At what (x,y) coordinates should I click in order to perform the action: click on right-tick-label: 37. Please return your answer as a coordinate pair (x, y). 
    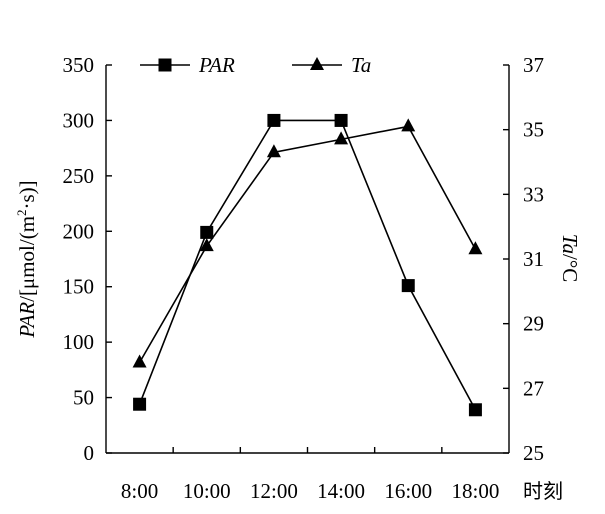
    Looking at the image, I should click on (533, 65).